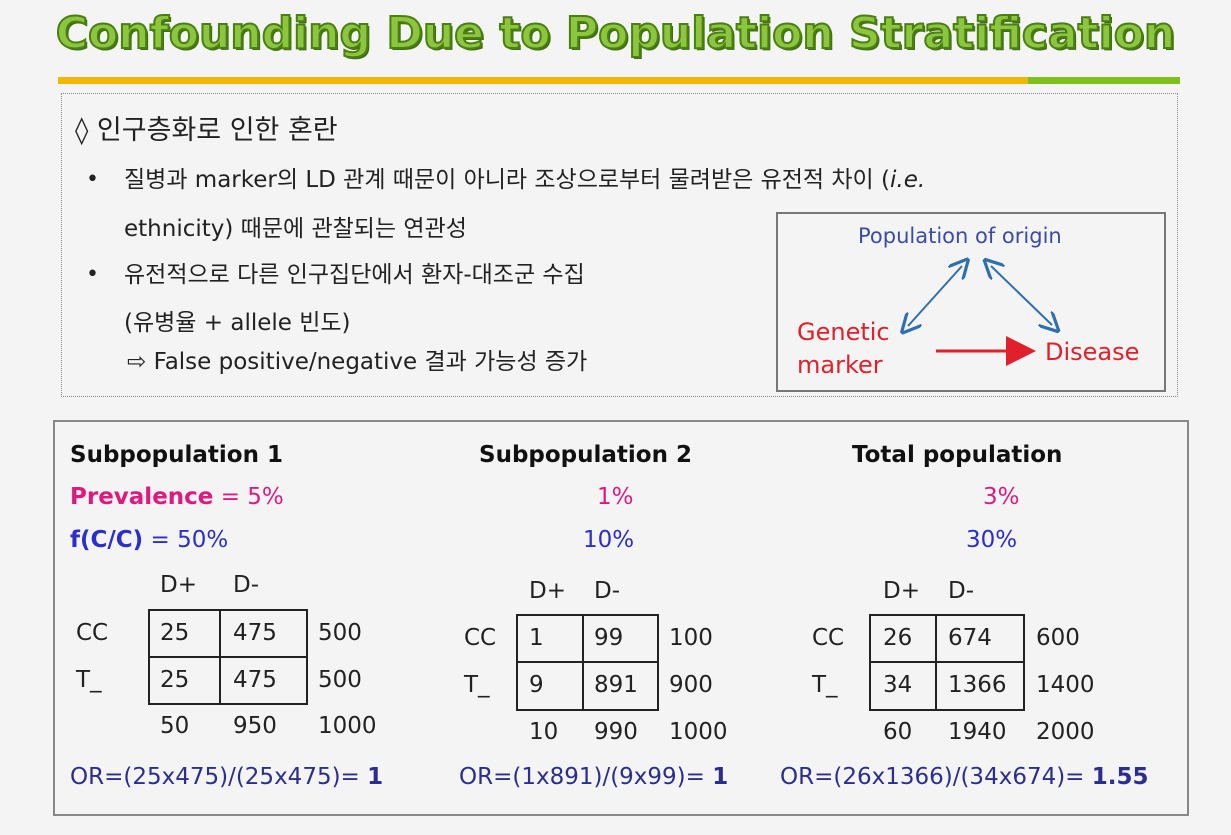 The width and height of the screenshot is (1231, 835). I want to click on table-cell: 1, so click(536, 638).